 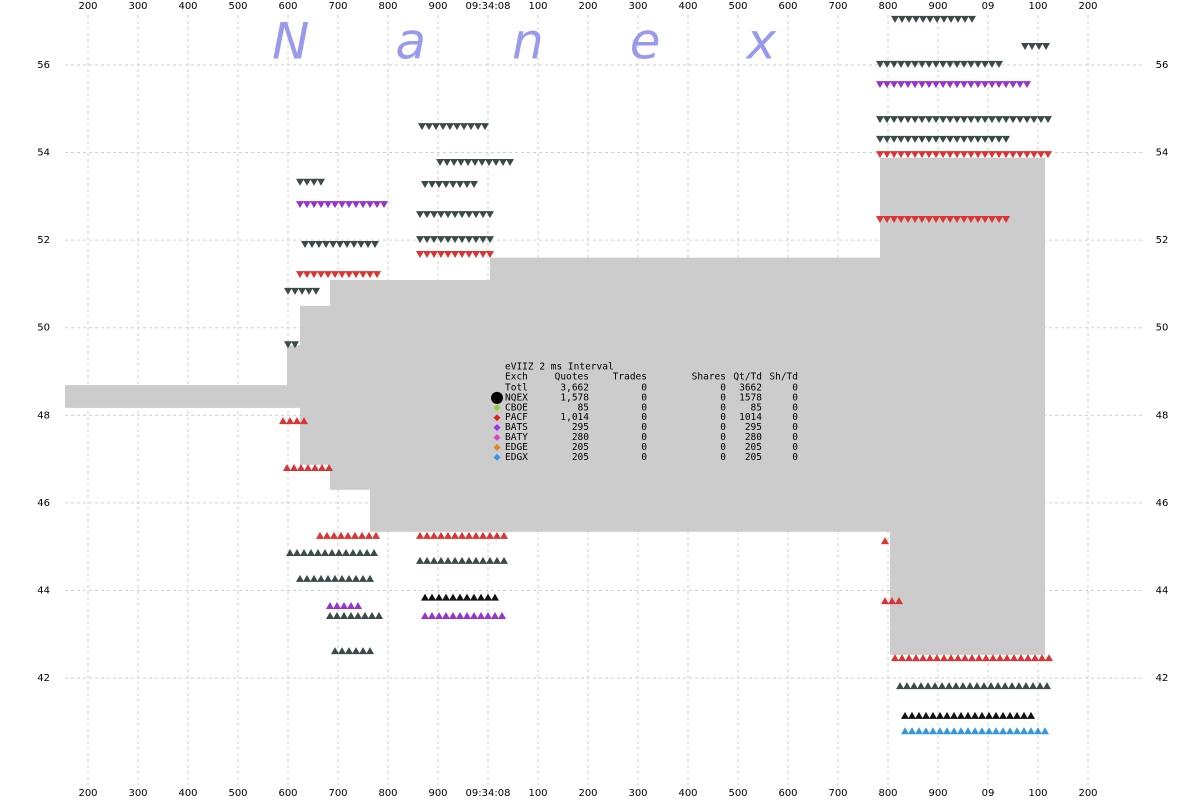 What do you see at coordinates (1162, 65) in the screenshot?
I see `y-tick-label: 56` at bounding box center [1162, 65].